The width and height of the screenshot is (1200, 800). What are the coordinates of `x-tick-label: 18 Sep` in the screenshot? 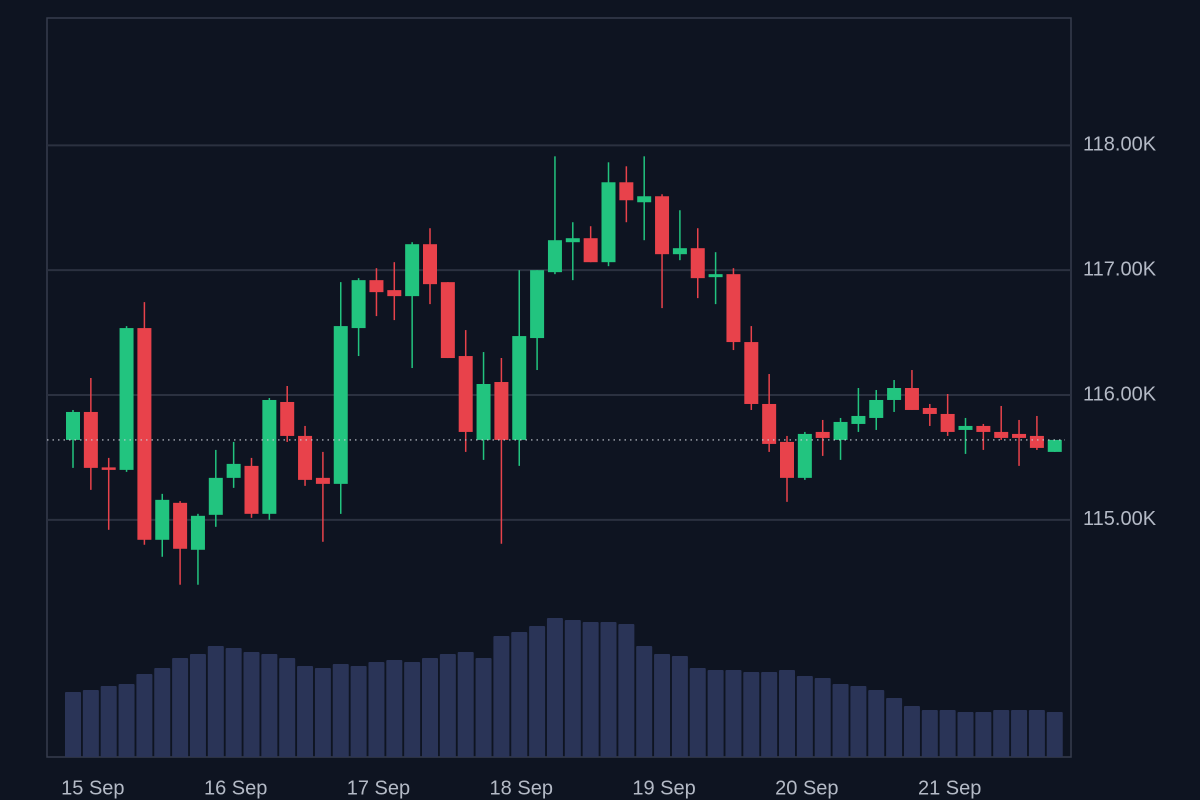 It's located at (521, 788).